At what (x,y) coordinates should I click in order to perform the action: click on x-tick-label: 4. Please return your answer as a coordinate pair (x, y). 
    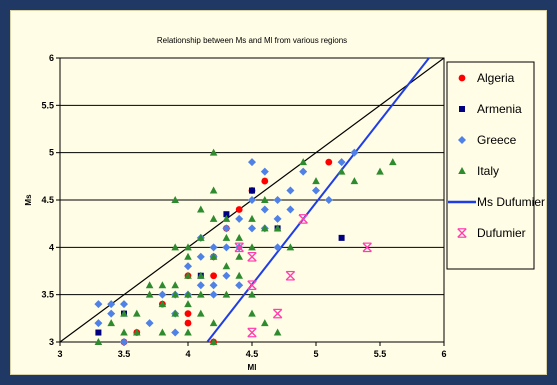
    Looking at the image, I should click on (187, 354).